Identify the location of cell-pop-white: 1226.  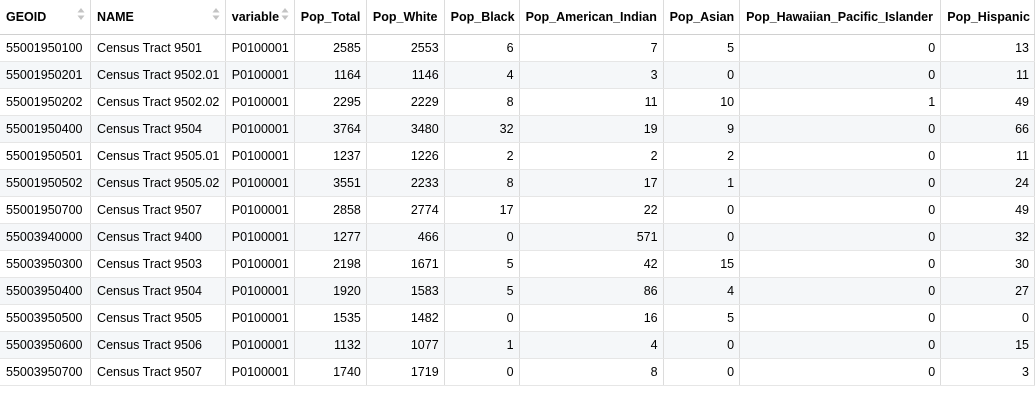
(405, 156).